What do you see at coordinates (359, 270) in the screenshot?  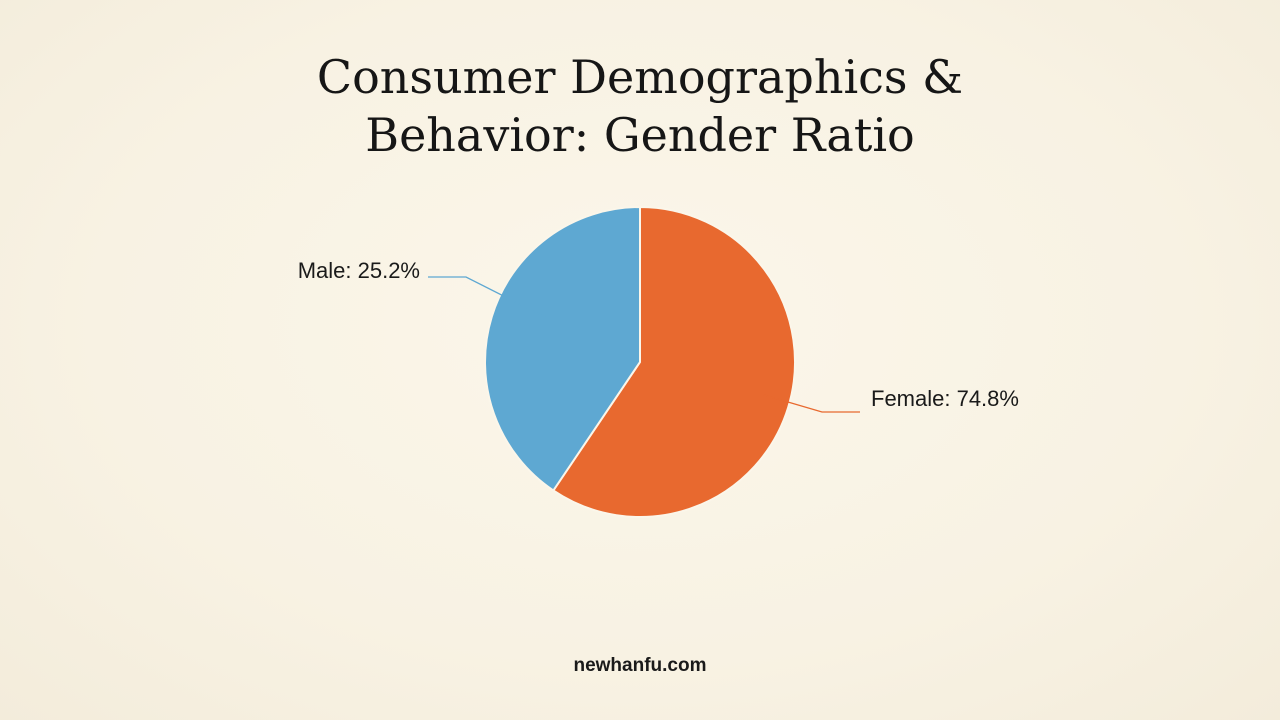 I see `slice-label-male: Male: 25.2%` at bounding box center [359, 270].